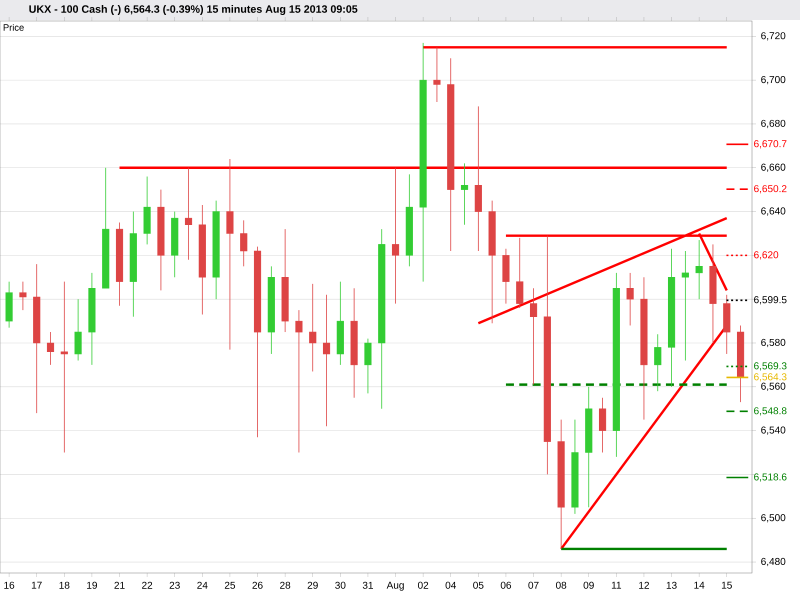 This screenshot has width=800, height=600. What do you see at coordinates (773, 211) in the screenshot?
I see `y-tick-label: 6,640` at bounding box center [773, 211].